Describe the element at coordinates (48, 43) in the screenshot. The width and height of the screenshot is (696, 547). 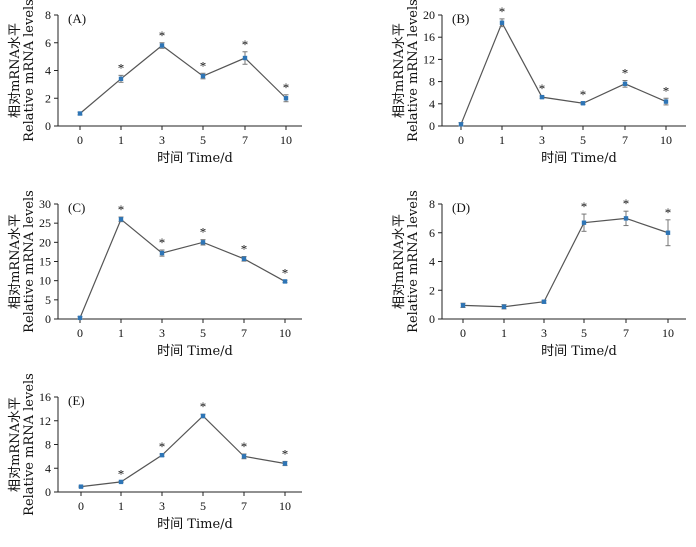
I see `panel-a-y-tick-label: 6` at that location.